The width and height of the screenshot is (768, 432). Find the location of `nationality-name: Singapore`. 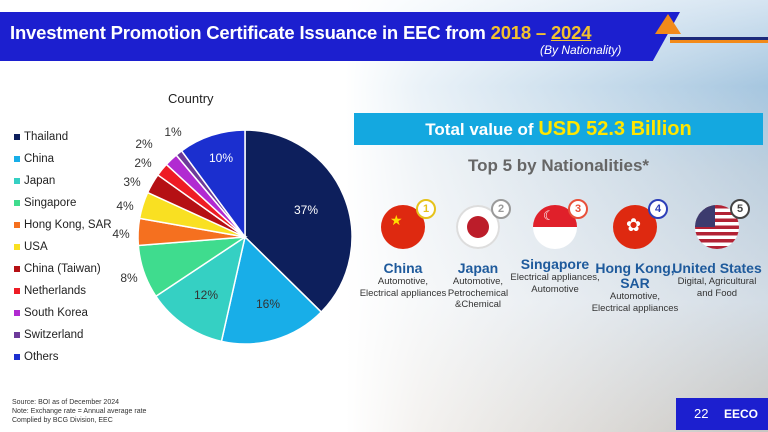

nationality-name: Singapore is located at coordinates (555, 264).